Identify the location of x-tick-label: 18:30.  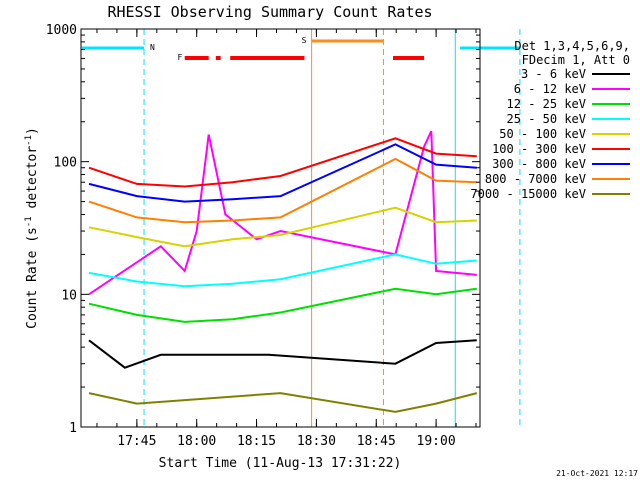
(316, 441).